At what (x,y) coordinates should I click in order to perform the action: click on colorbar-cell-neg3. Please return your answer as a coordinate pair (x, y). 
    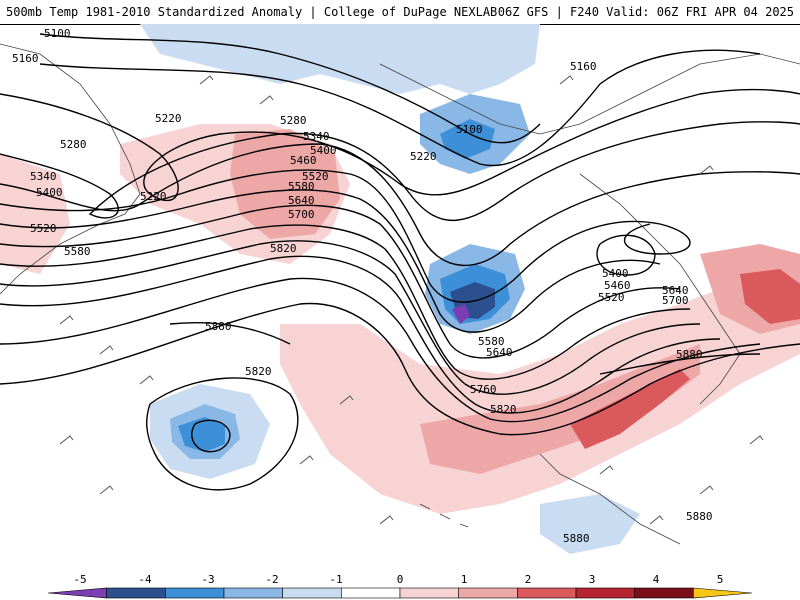
    Looking at the image, I should click on (195, 593).